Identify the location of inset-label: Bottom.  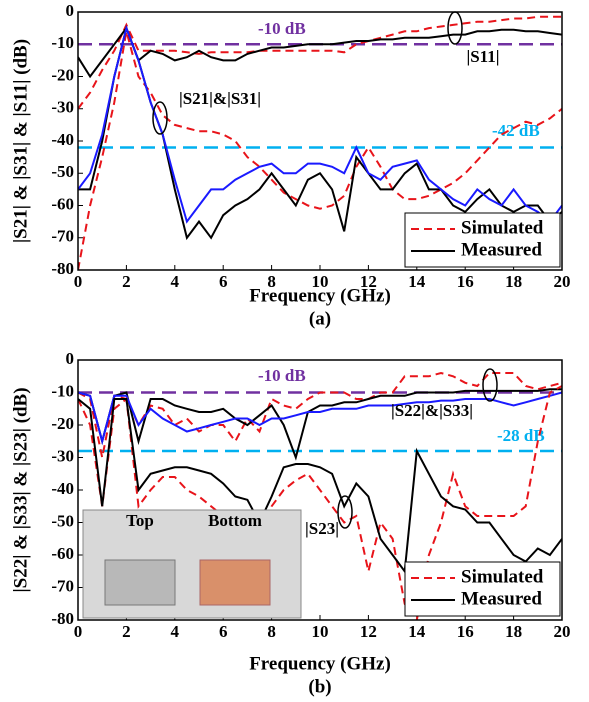
(235, 520).